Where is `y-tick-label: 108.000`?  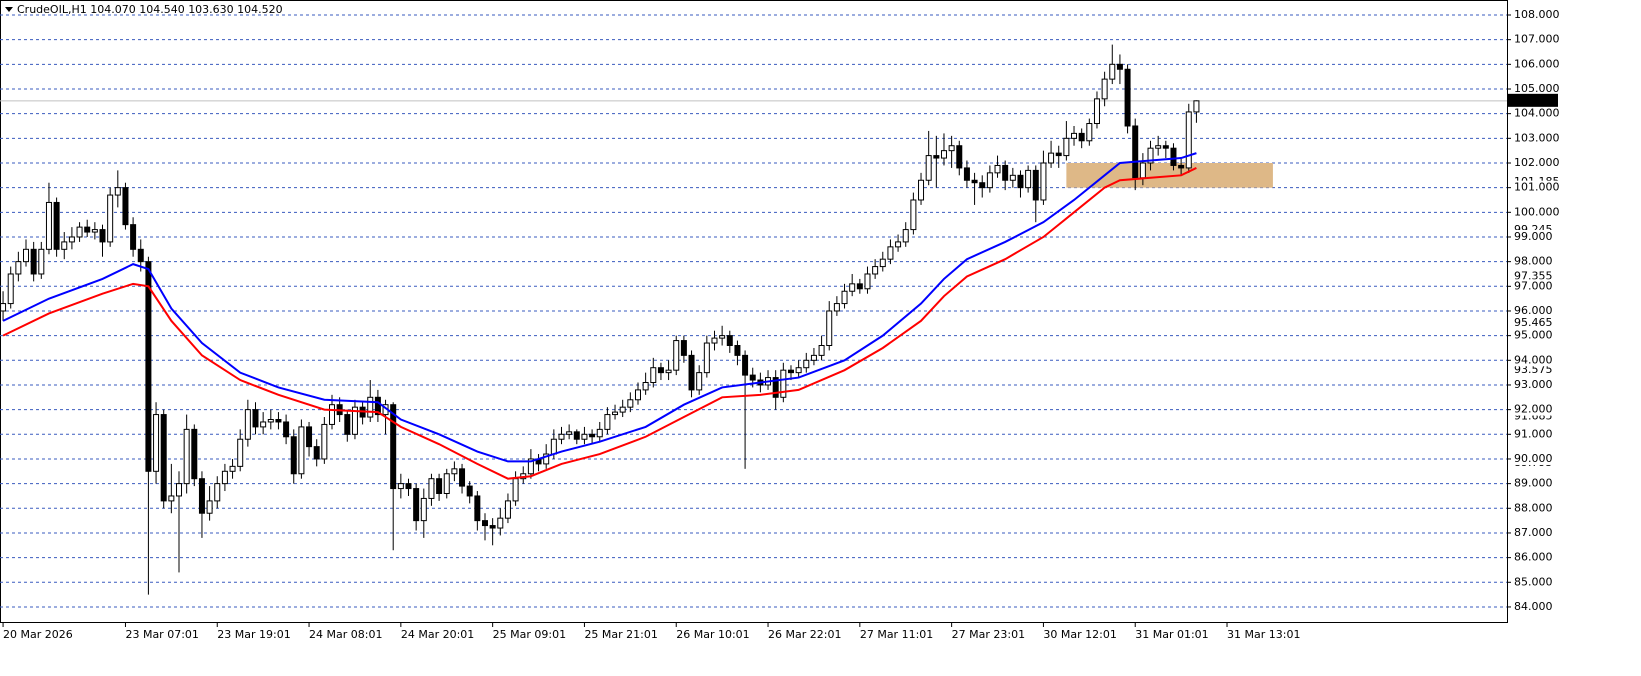 y-tick-label: 108.000 is located at coordinates (1537, 14).